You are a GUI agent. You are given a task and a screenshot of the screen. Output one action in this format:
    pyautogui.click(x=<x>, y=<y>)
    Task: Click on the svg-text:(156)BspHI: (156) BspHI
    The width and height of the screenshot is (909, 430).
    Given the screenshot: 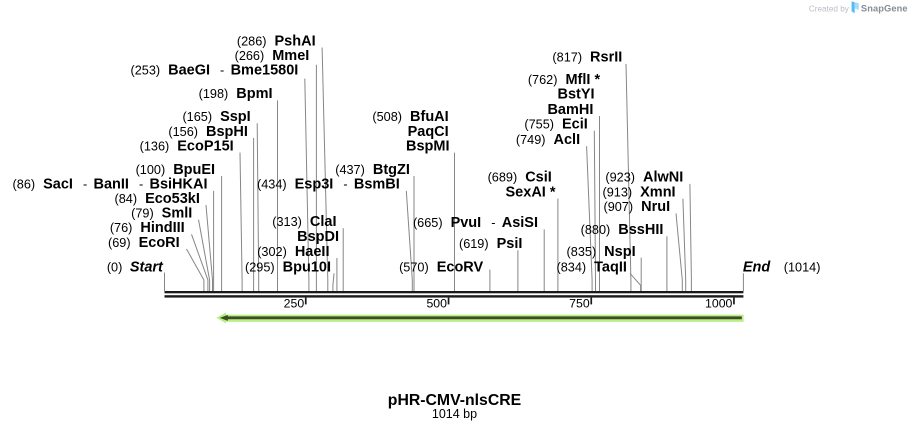 What is the action you would take?
    pyautogui.click(x=208, y=132)
    